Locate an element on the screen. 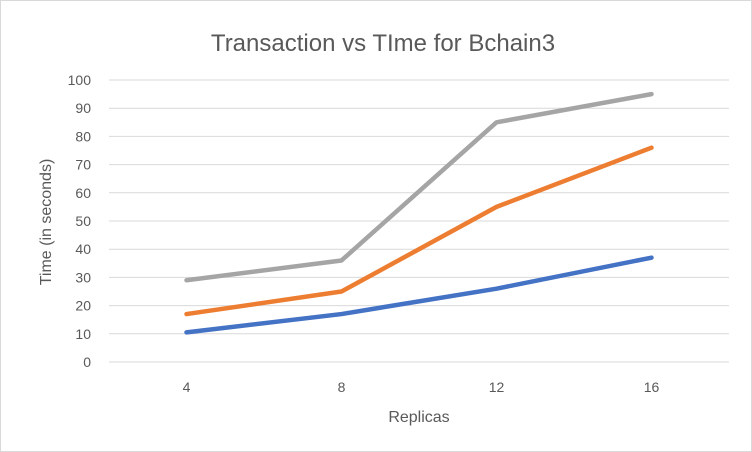 Image resolution: width=752 pixels, height=452 pixels. y-tick-label: 10 is located at coordinates (83, 334).